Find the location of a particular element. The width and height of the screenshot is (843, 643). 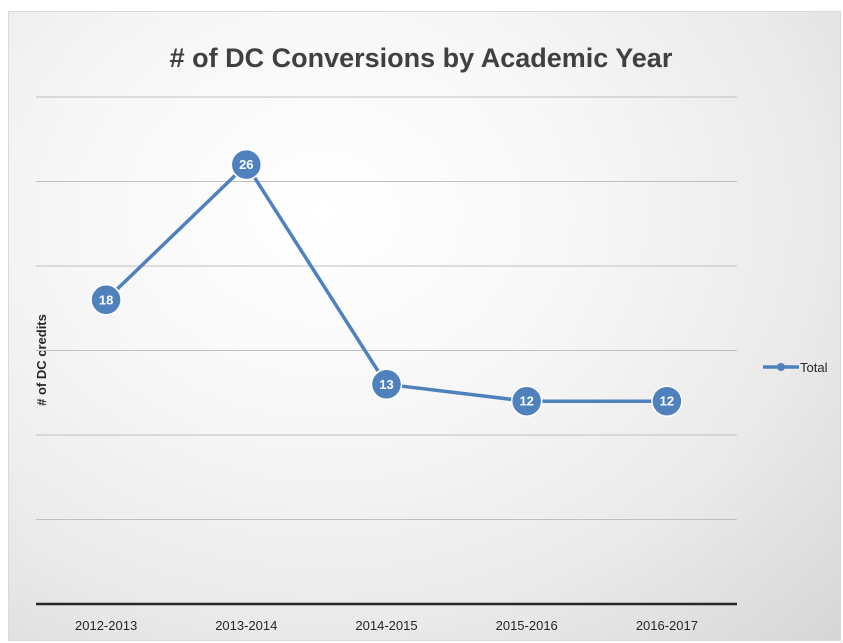

y-axis-label: # of DC credits is located at coordinates (41, 360).